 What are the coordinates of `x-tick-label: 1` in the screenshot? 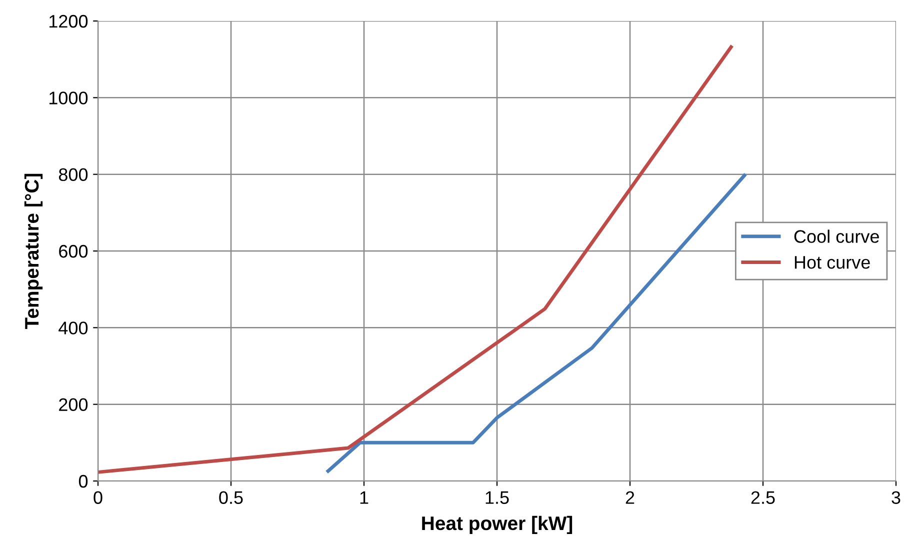 It's located at (364, 497).